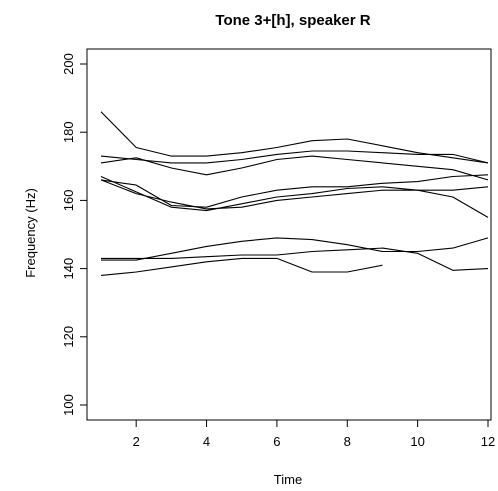  What do you see at coordinates (347, 441) in the screenshot?
I see `x-tick-label: 8` at bounding box center [347, 441].